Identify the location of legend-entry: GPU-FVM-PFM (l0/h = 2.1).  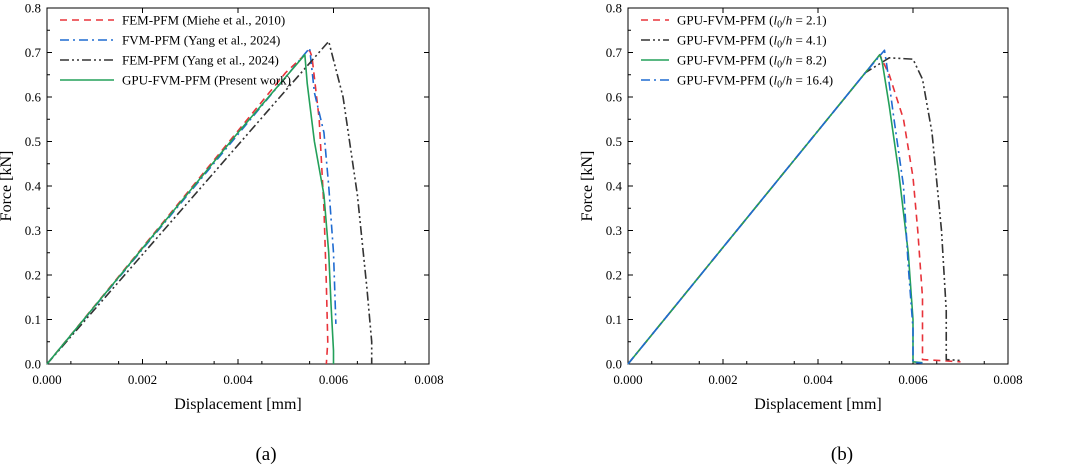
(752, 22).